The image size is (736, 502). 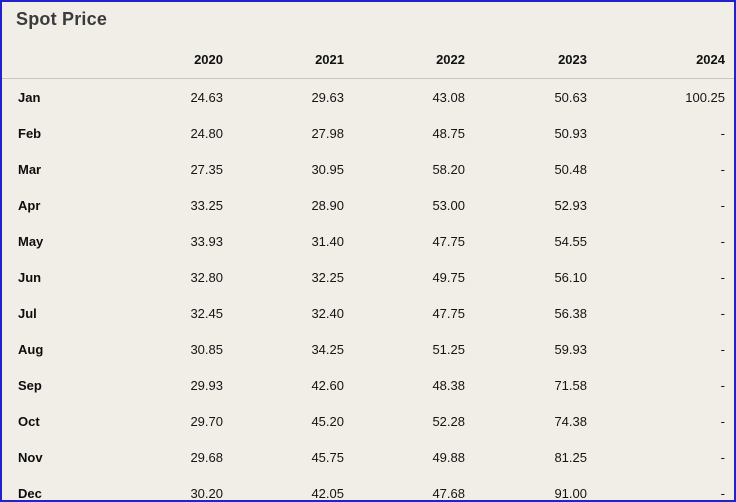 What do you see at coordinates (368, 241) in the screenshot?
I see `table-row: May 33.93 31.40 47.75 54.55 -` at bounding box center [368, 241].